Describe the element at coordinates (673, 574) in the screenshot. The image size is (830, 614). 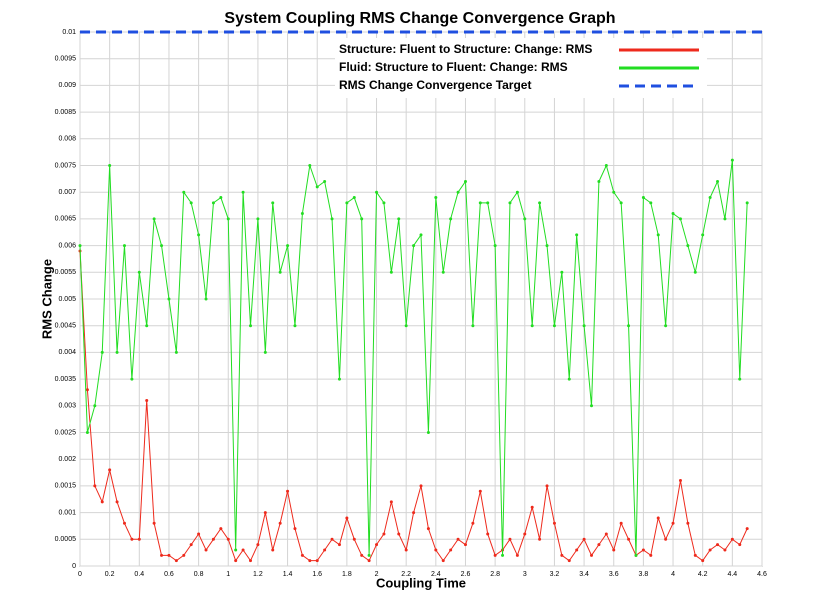
I see `x-tick-label: 4` at that location.